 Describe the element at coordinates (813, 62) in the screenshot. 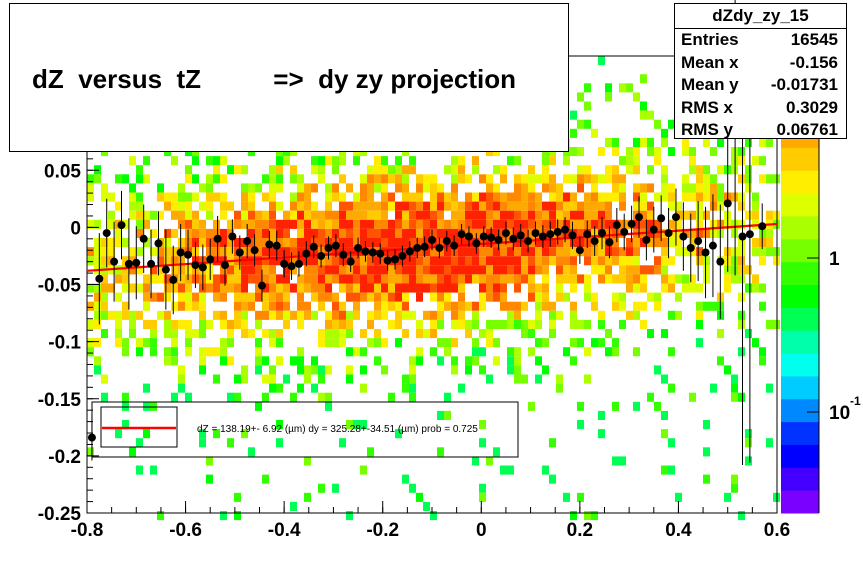

I see `stats-value: -0.156` at that location.